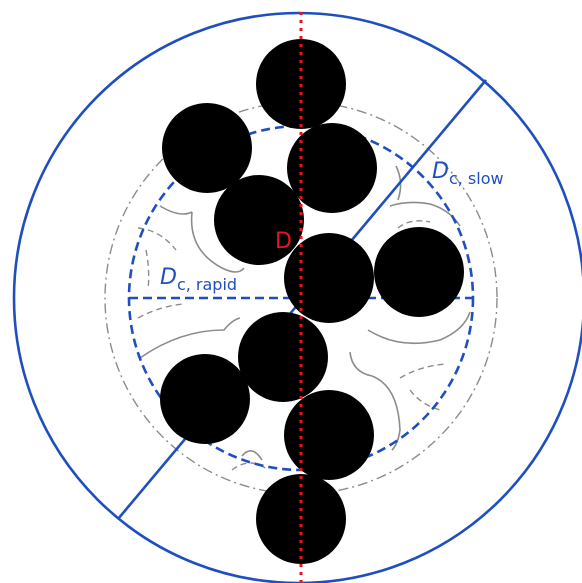 This screenshot has height=583, width=582. I want to click on particle-lower-right, so click(329, 435).